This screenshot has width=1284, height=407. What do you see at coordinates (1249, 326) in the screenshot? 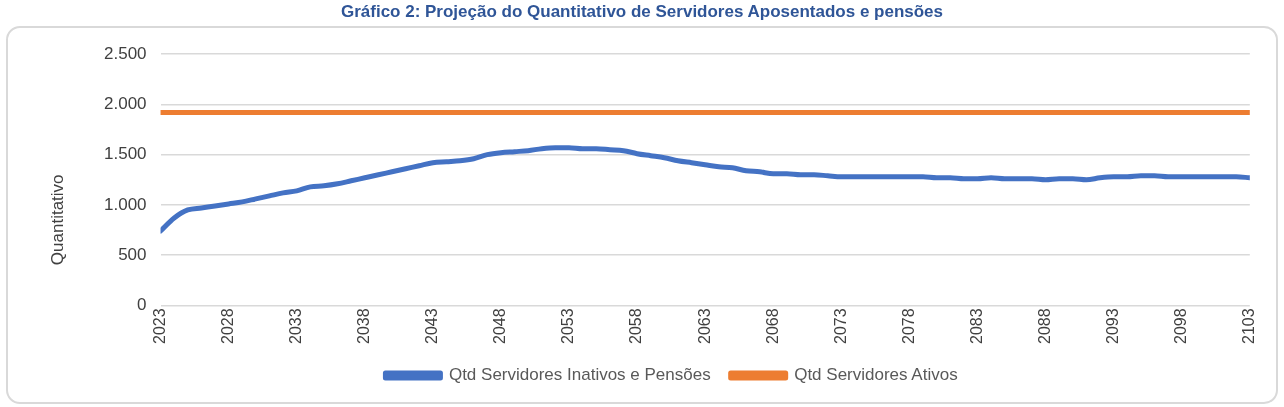
I see `x-tick-label: 2103` at bounding box center [1249, 326].